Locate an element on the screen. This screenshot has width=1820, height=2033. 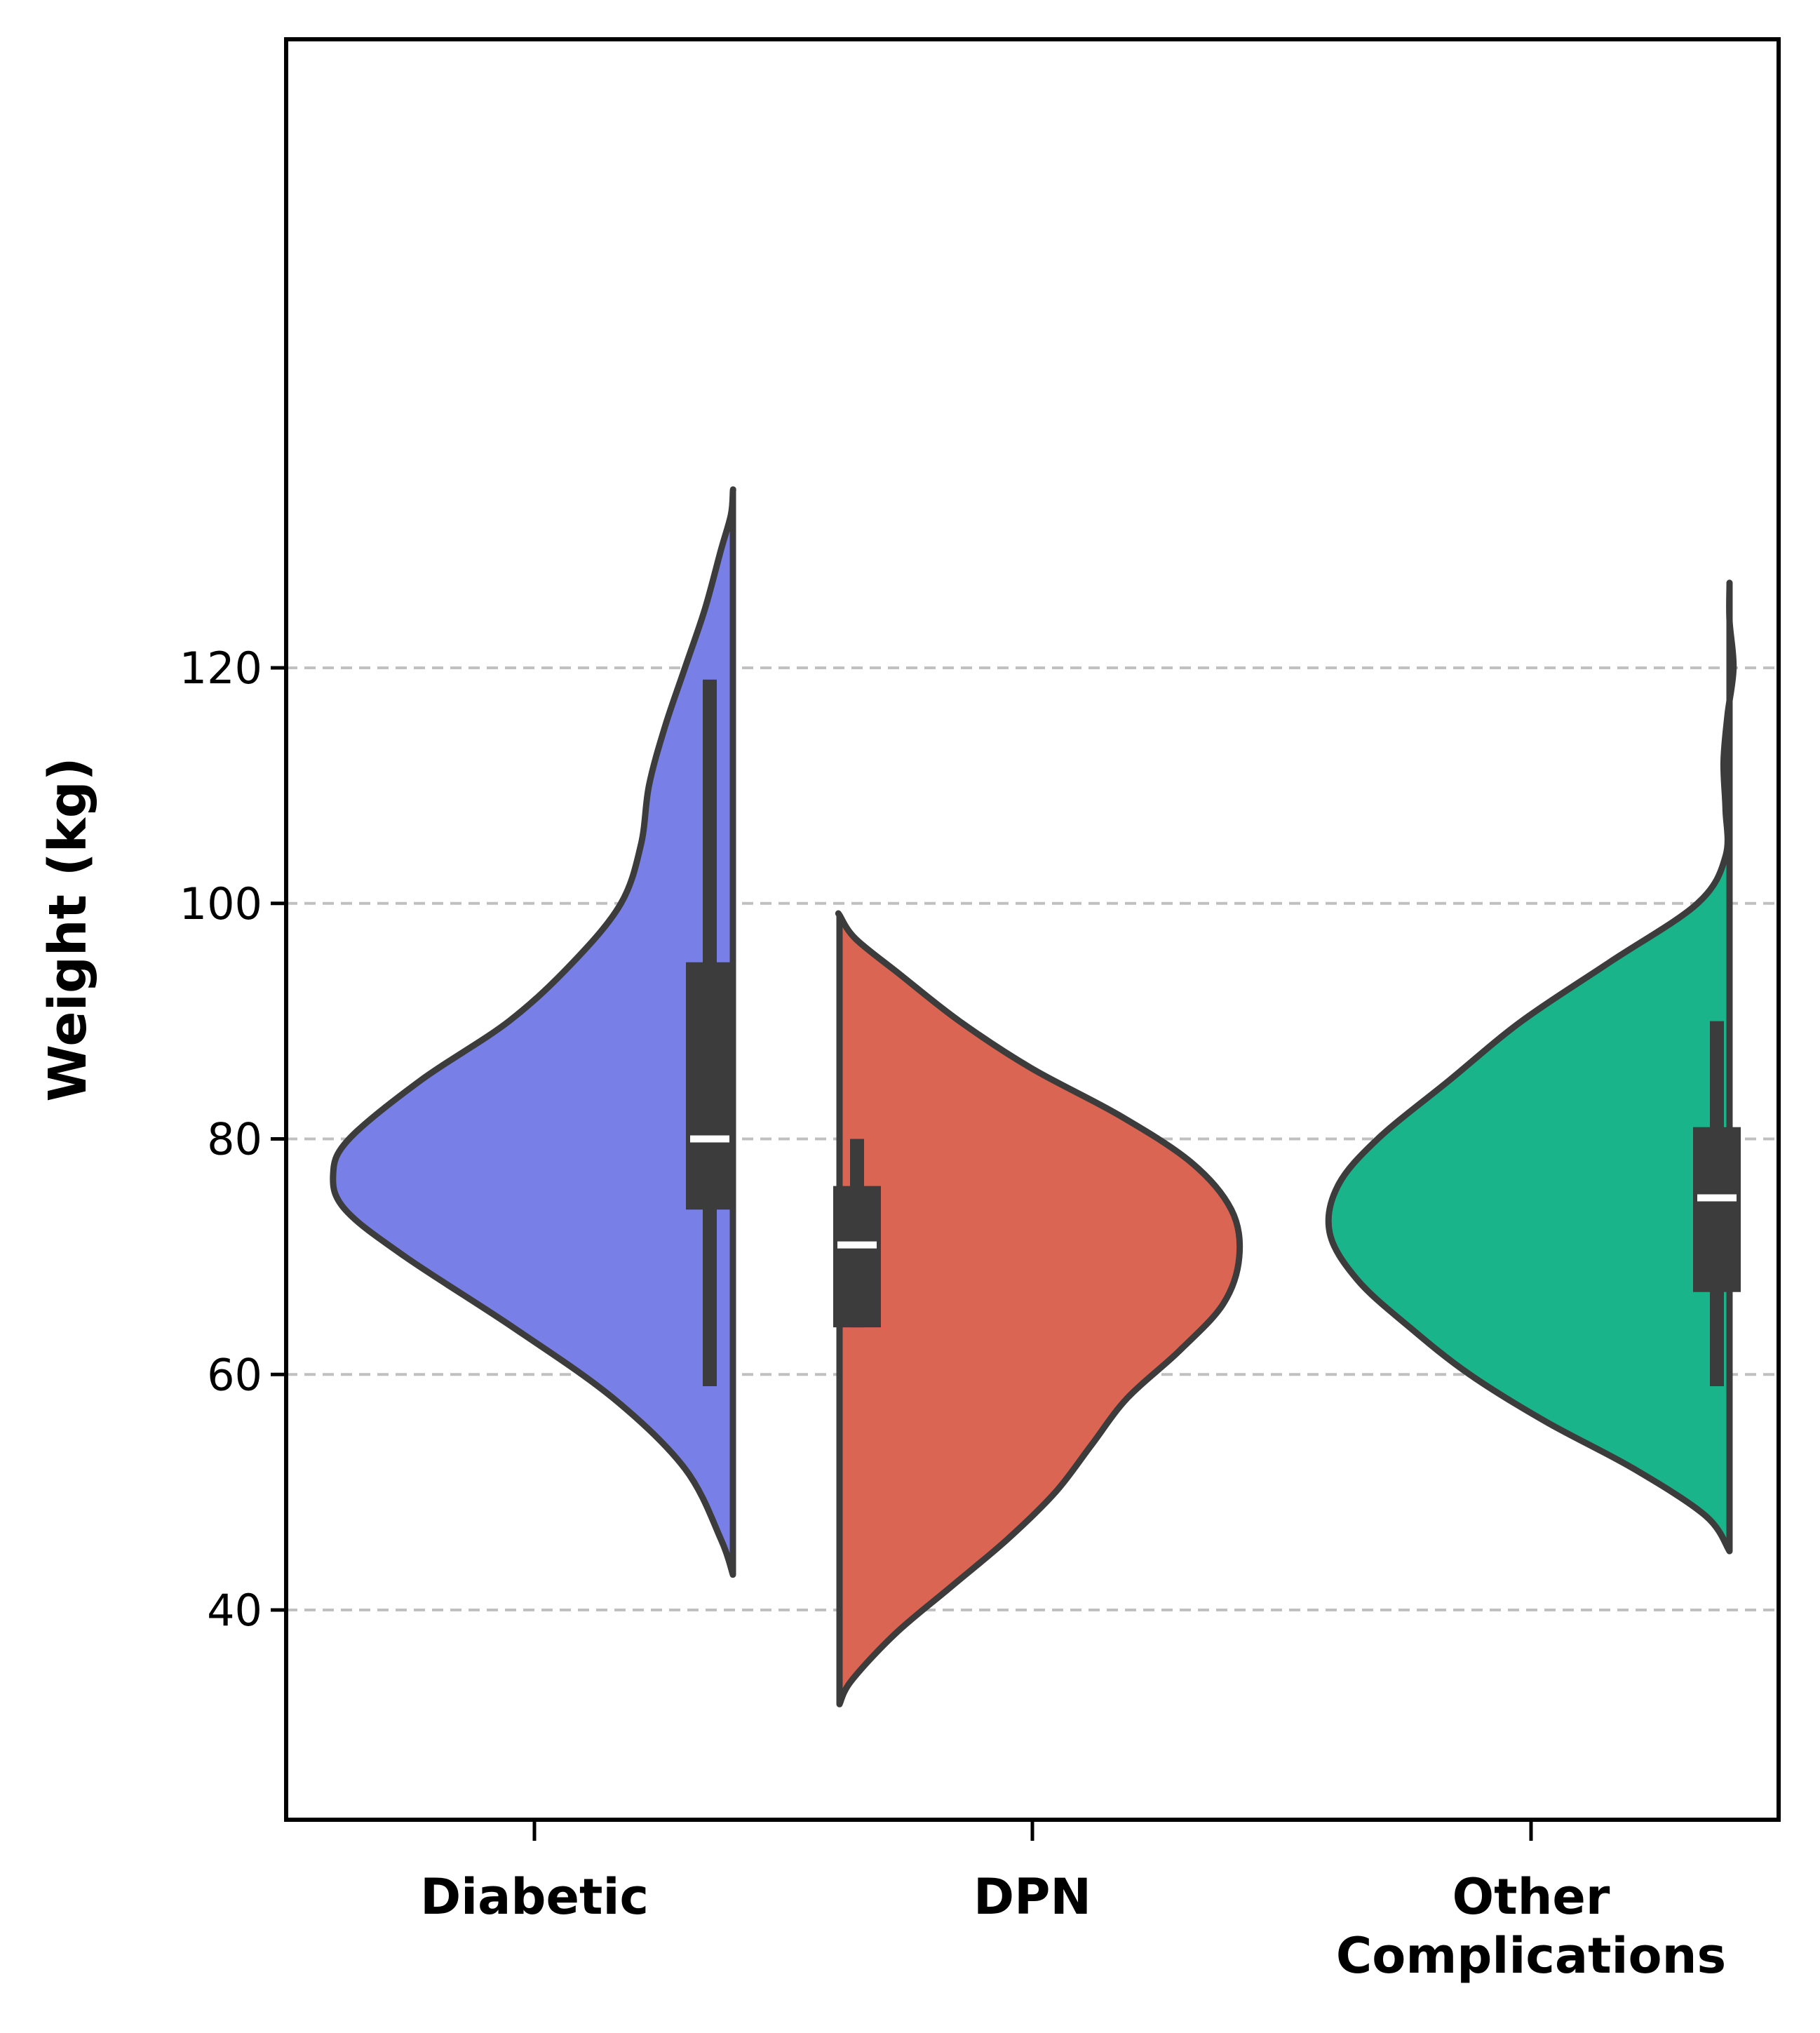
y-tick-label-60: 60 is located at coordinates (234, 1374).